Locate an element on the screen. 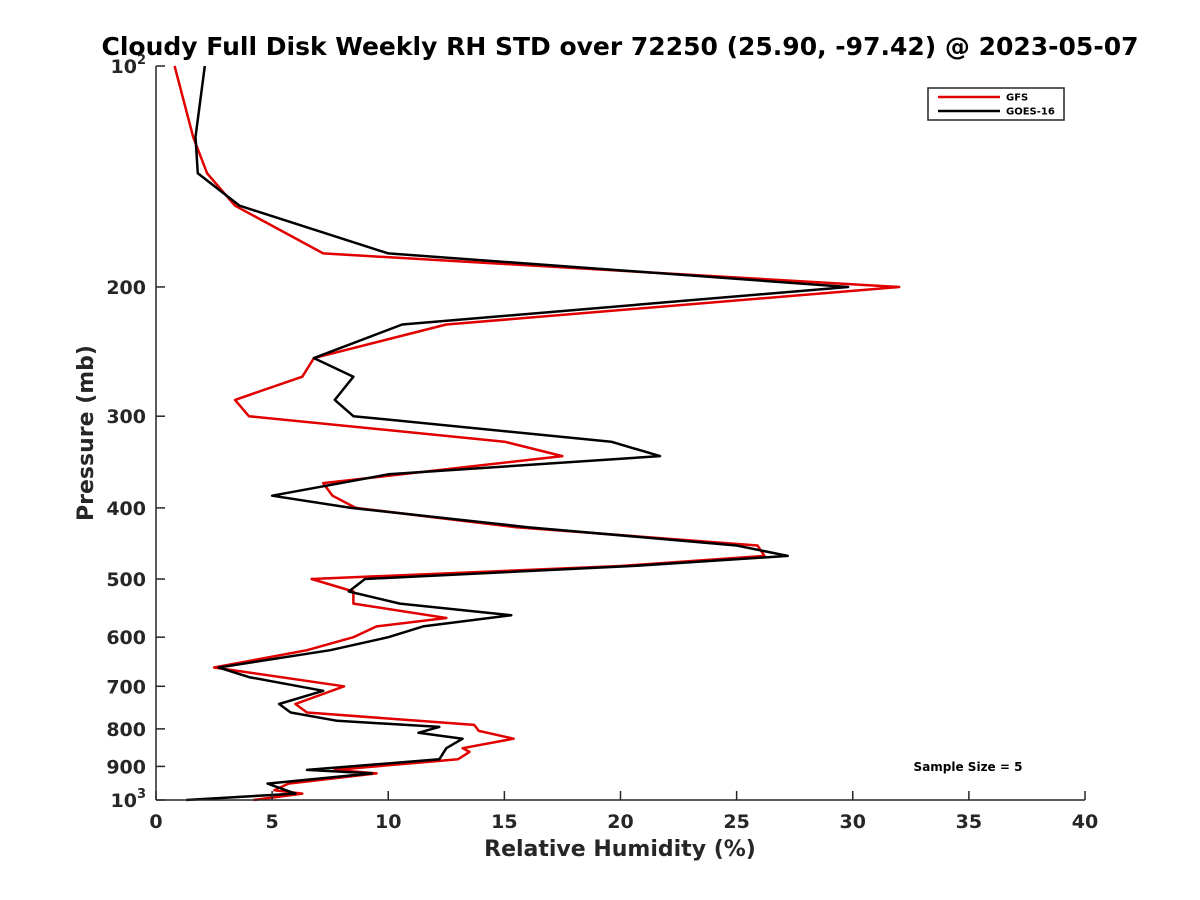  x-tick-label: 20 is located at coordinates (620, 822).